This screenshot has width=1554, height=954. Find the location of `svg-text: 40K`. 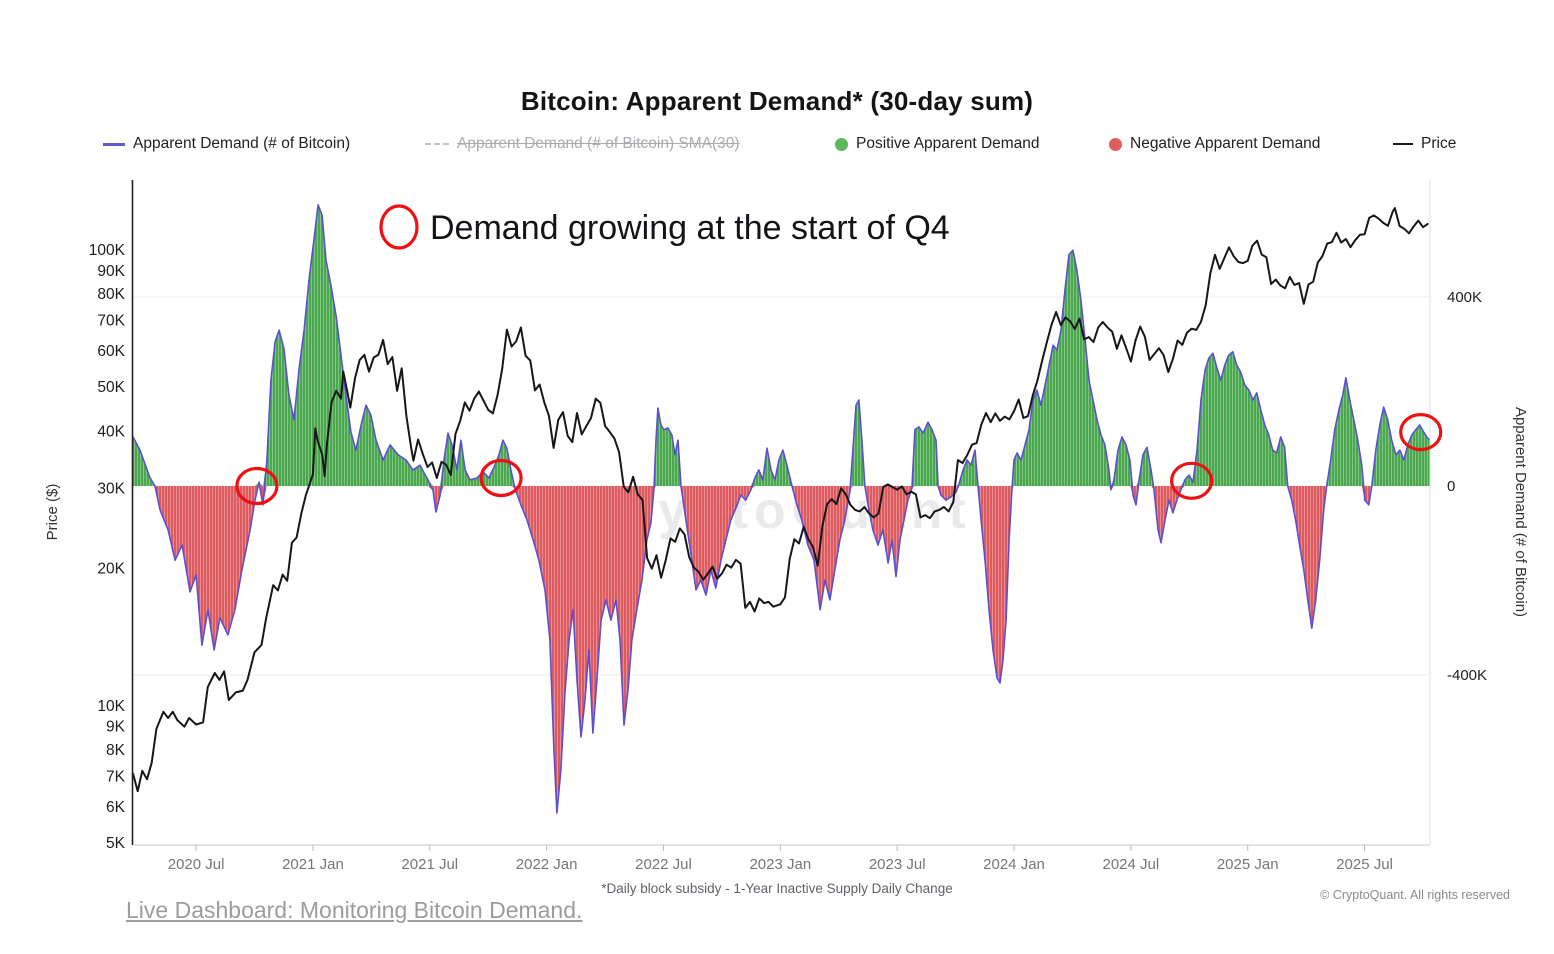

svg-text: 40K is located at coordinates (111, 431).